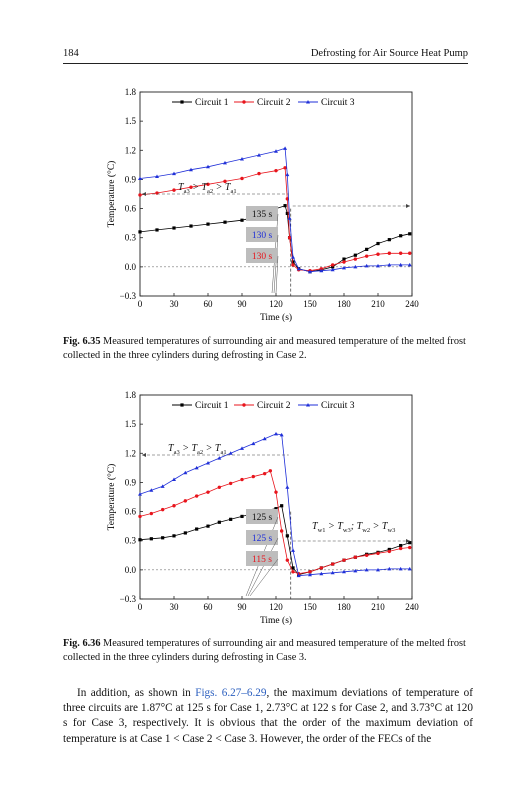  Describe the element at coordinates (265, 56) in the screenshot. I see `running-header: 184 Defrosting for Air Source Heat Pump` at that location.